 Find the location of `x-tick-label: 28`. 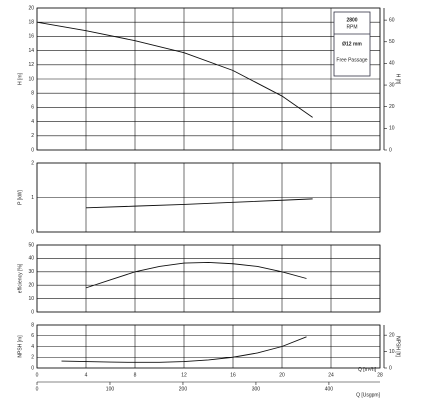

x-tick-label: 28 is located at coordinates (380, 375).